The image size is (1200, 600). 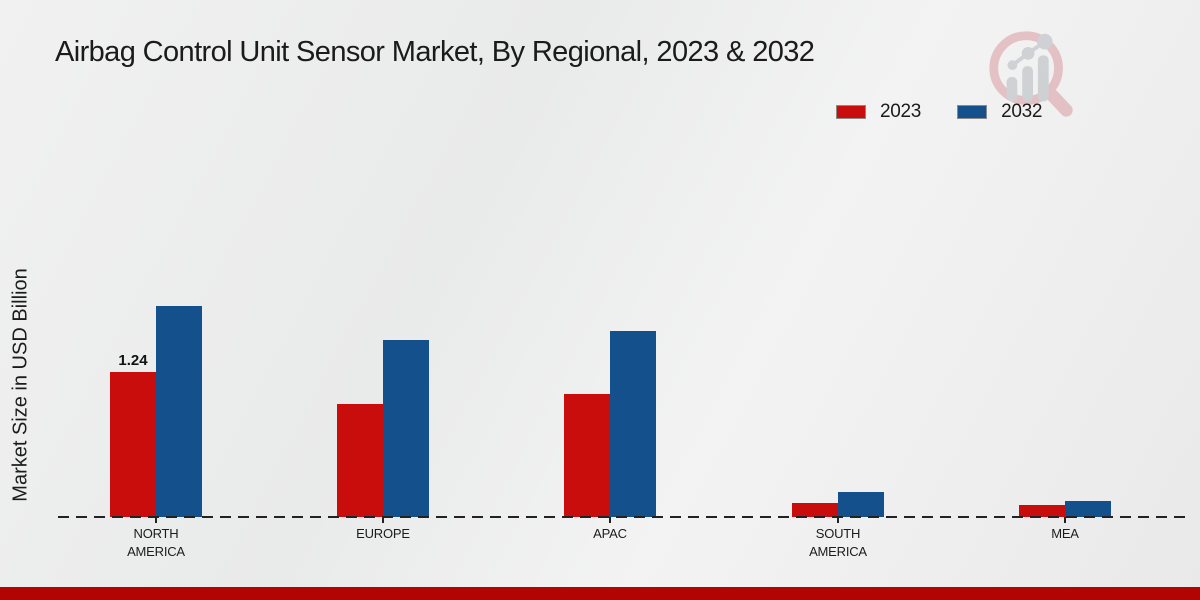 I want to click on logo-handle, so click(x=1058, y=101).